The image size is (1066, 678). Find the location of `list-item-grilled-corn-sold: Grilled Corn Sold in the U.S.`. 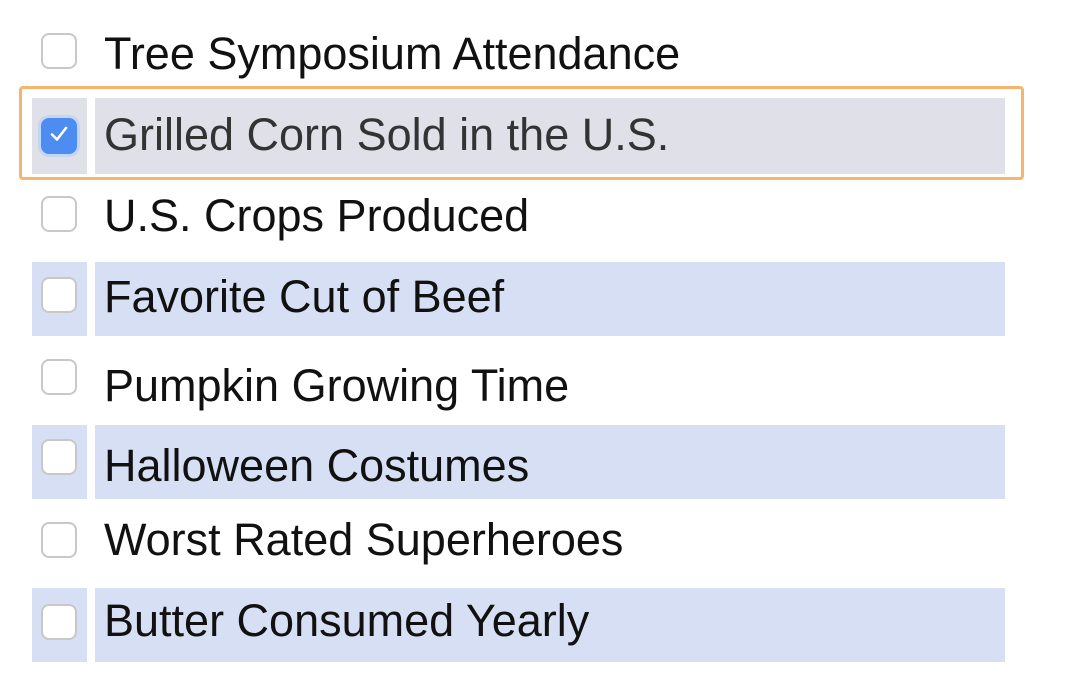

list-item-grilled-corn-sold: Grilled Corn Sold in the U.S. is located at coordinates (533, 133).